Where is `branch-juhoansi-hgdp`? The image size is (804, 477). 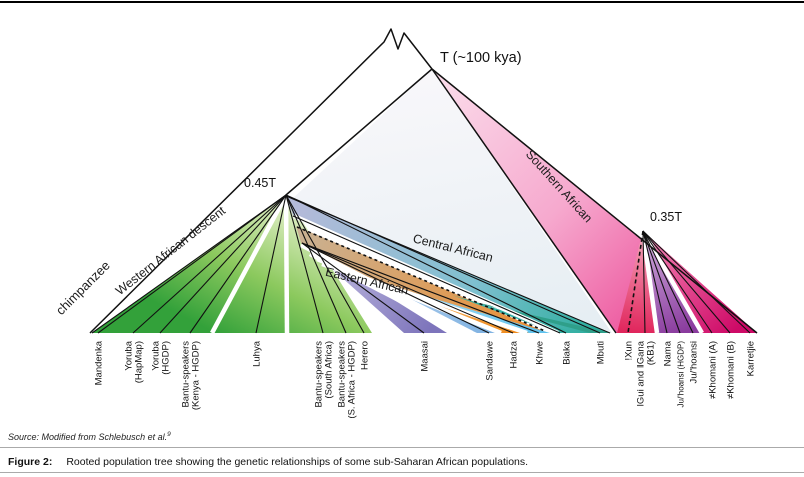 branch-juhoansi-hgdp is located at coordinates (661, 282).